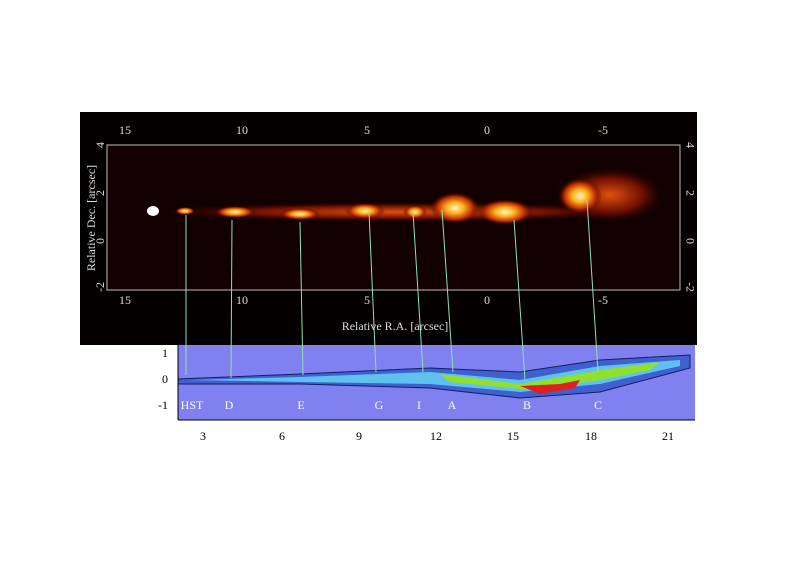 Image resolution: width=789 pixels, height=563 pixels. Describe the element at coordinates (379, 405) in the screenshot. I see `knot-label: G` at that location.